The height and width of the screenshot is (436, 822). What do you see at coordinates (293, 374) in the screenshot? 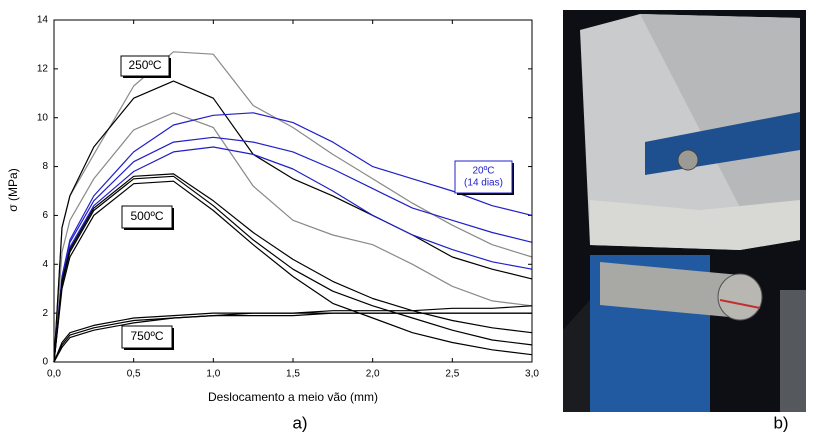
I see `x-tick-label: 1,5` at bounding box center [293, 374].